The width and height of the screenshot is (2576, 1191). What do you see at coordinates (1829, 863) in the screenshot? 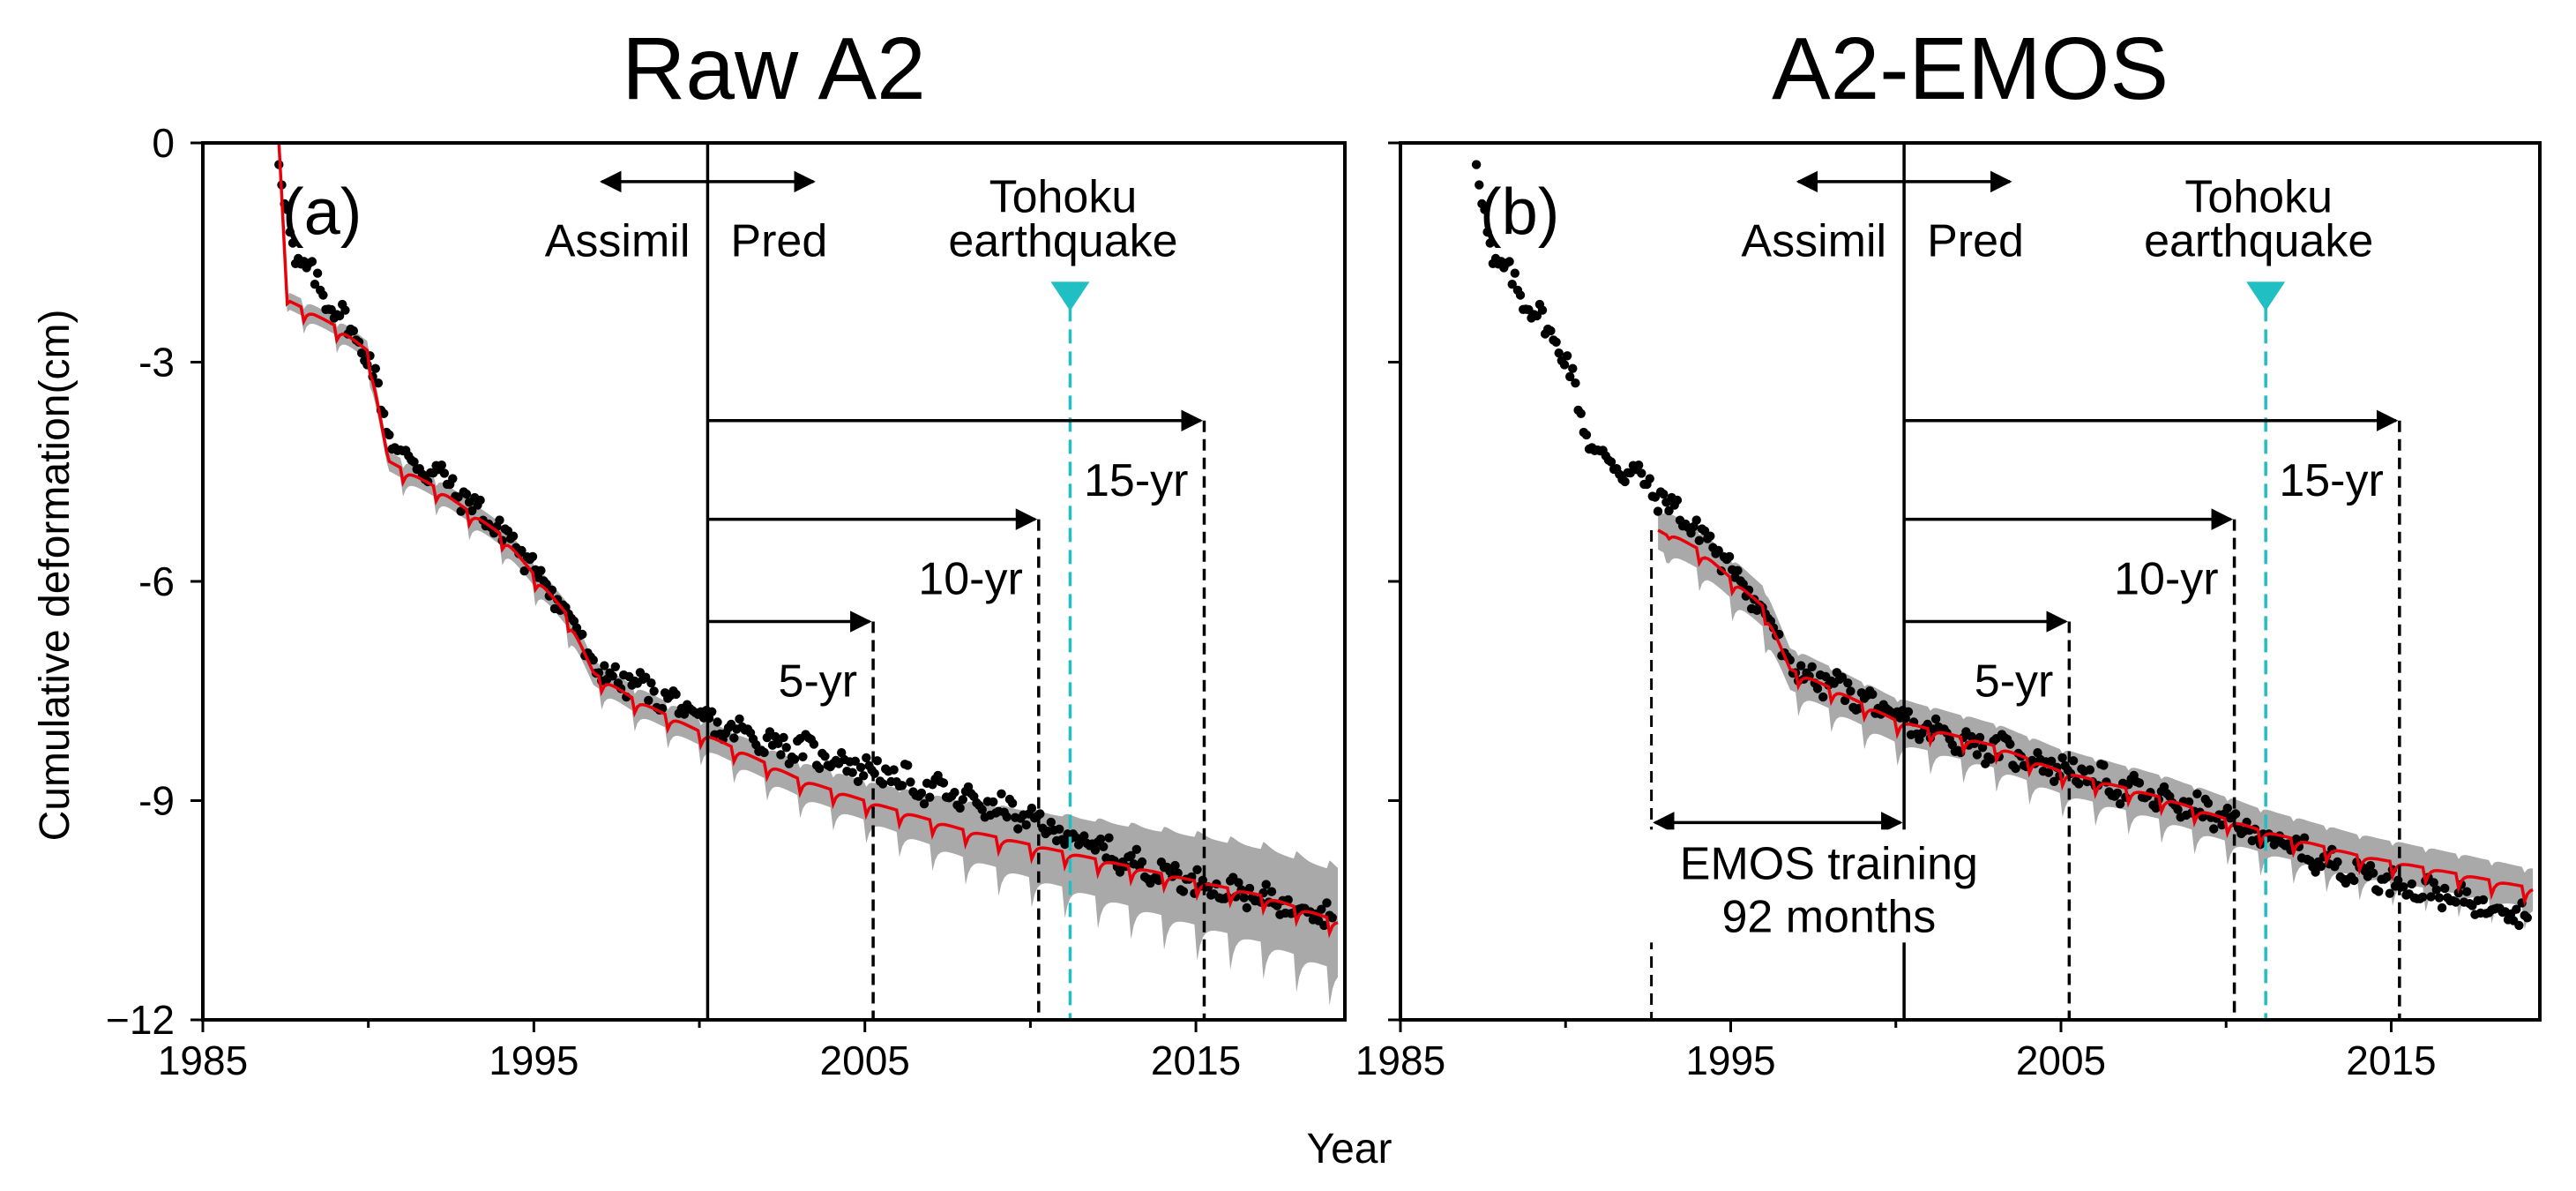
I see `training-label: EMOS training` at bounding box center [1829, 863].